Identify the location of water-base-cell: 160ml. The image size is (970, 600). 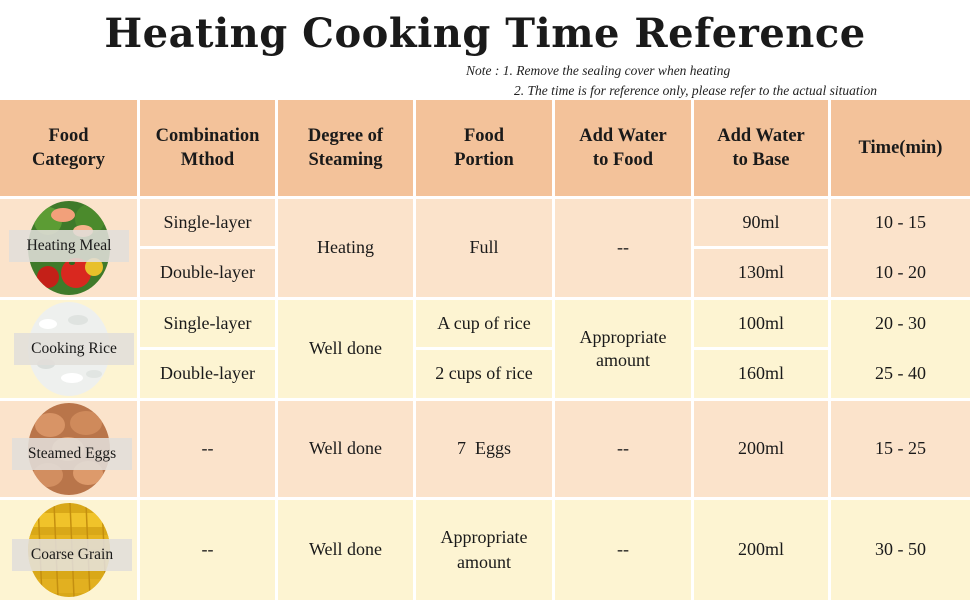
(761, 374).